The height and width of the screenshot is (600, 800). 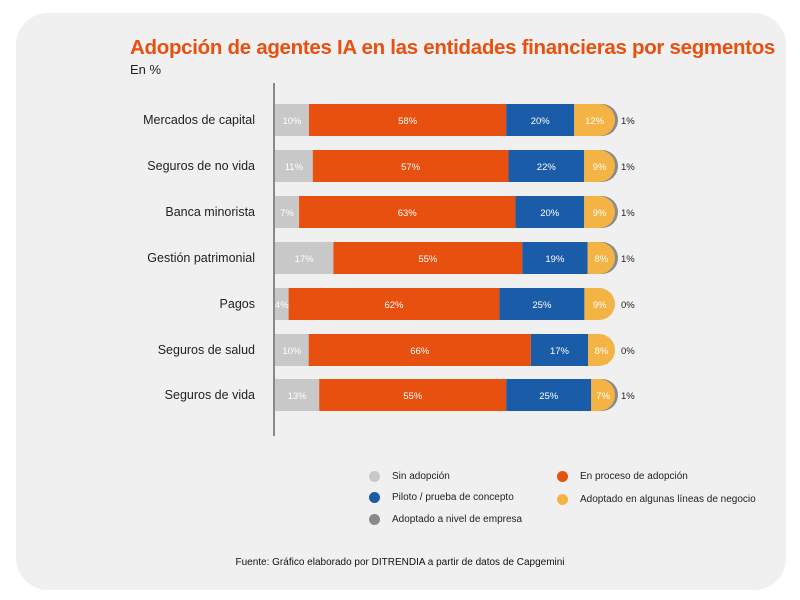 What do you see at coordinates (146, 69) in the screenshot?
I see `chart-subtitle: En %` at bounding box center [146, 69].